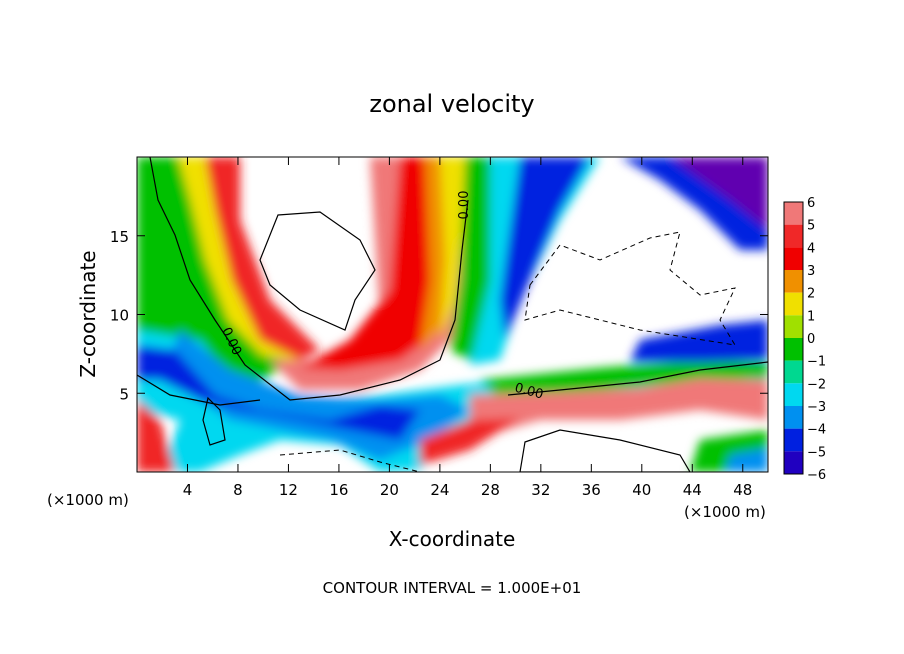  I want to click on x-tick-label: 12, so click(288, 490).